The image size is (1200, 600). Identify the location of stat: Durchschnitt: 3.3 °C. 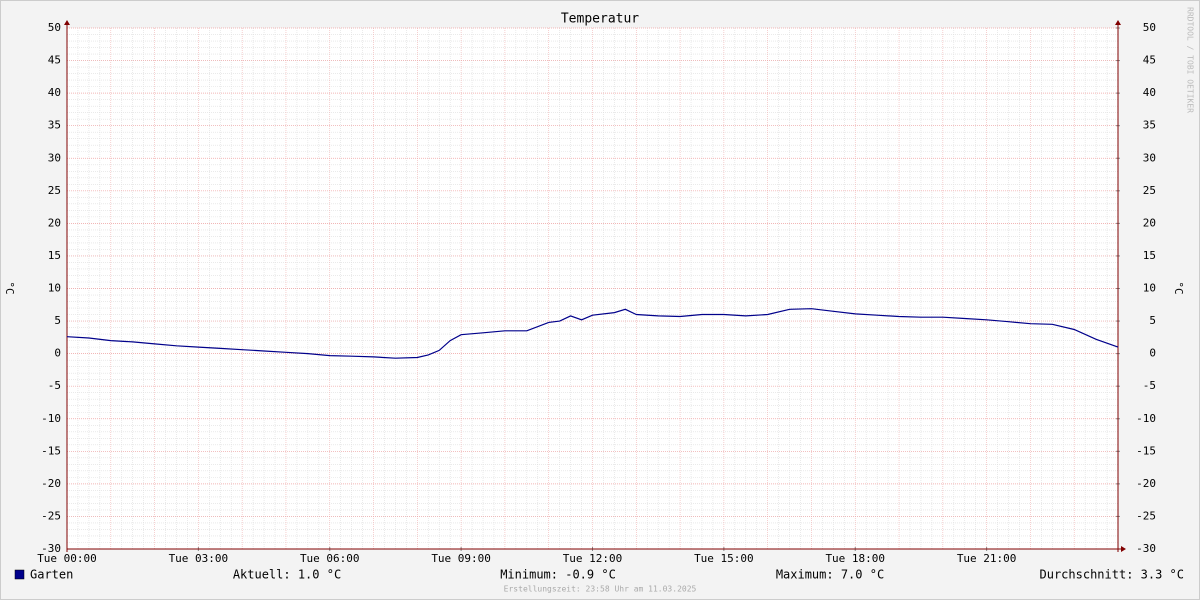
(1112, 575).